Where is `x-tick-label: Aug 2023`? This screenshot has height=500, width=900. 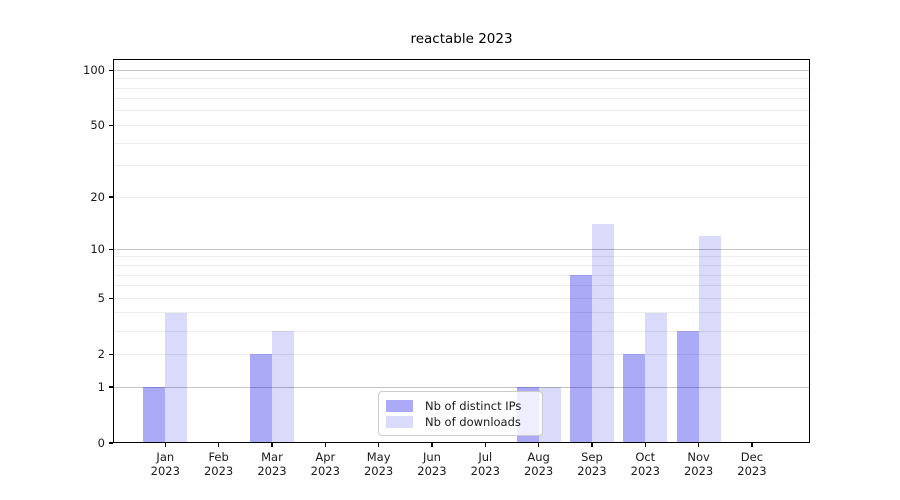
x-tick-label: Aug 2023 is located at coordinates (539, 464).